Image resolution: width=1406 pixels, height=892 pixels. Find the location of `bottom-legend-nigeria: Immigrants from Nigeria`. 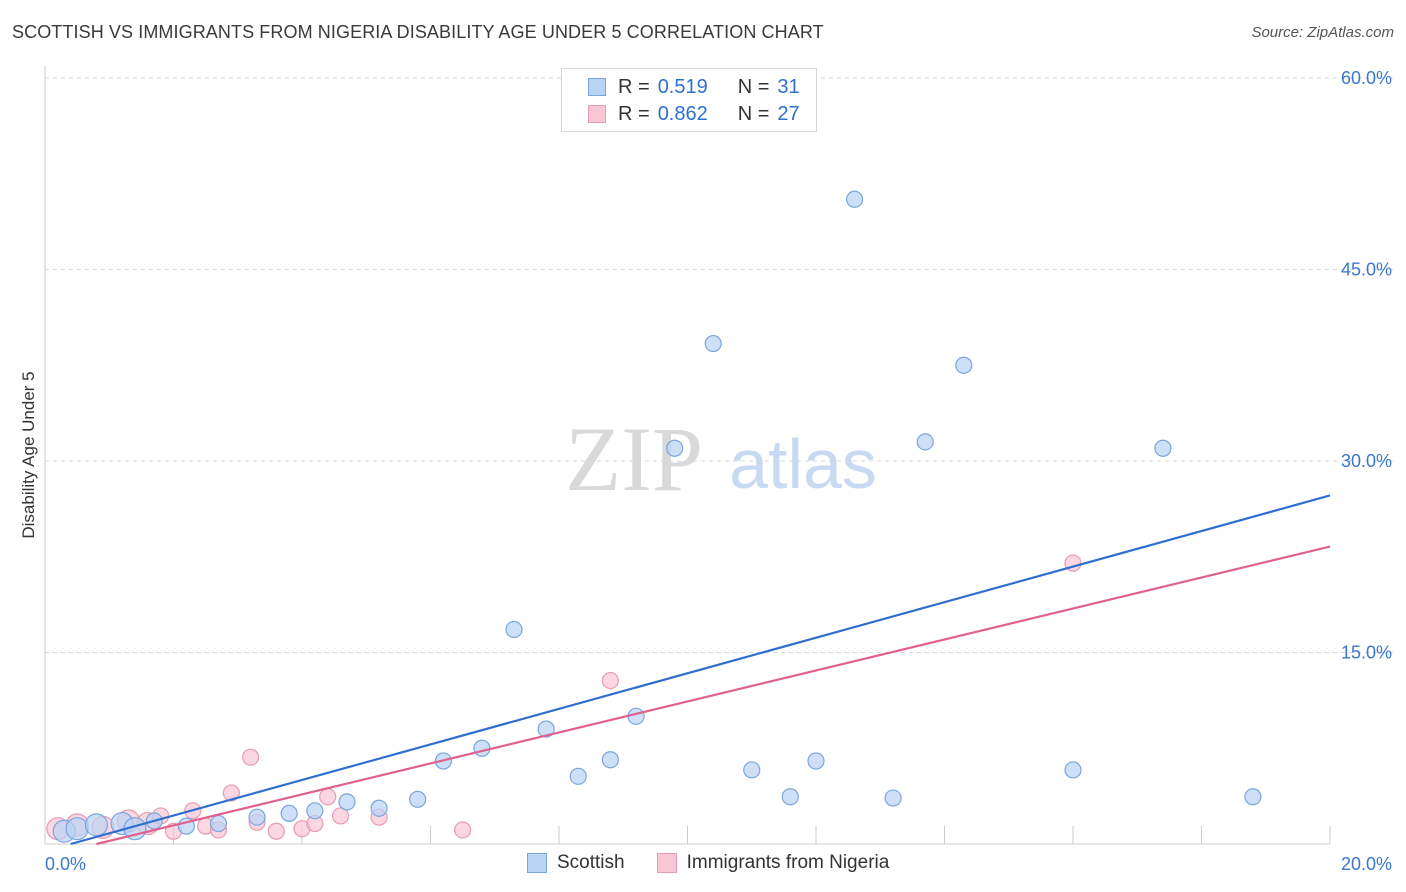

bottom-legend-nigeria: Immigrants from Nigeria is located at coordinates (773, 863).